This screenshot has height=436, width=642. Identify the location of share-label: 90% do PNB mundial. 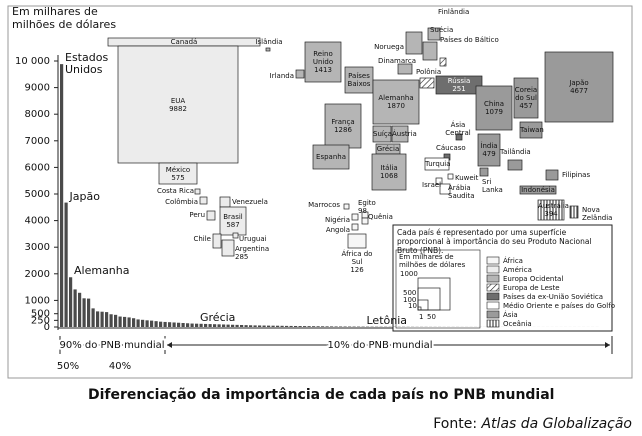
(111, 345).